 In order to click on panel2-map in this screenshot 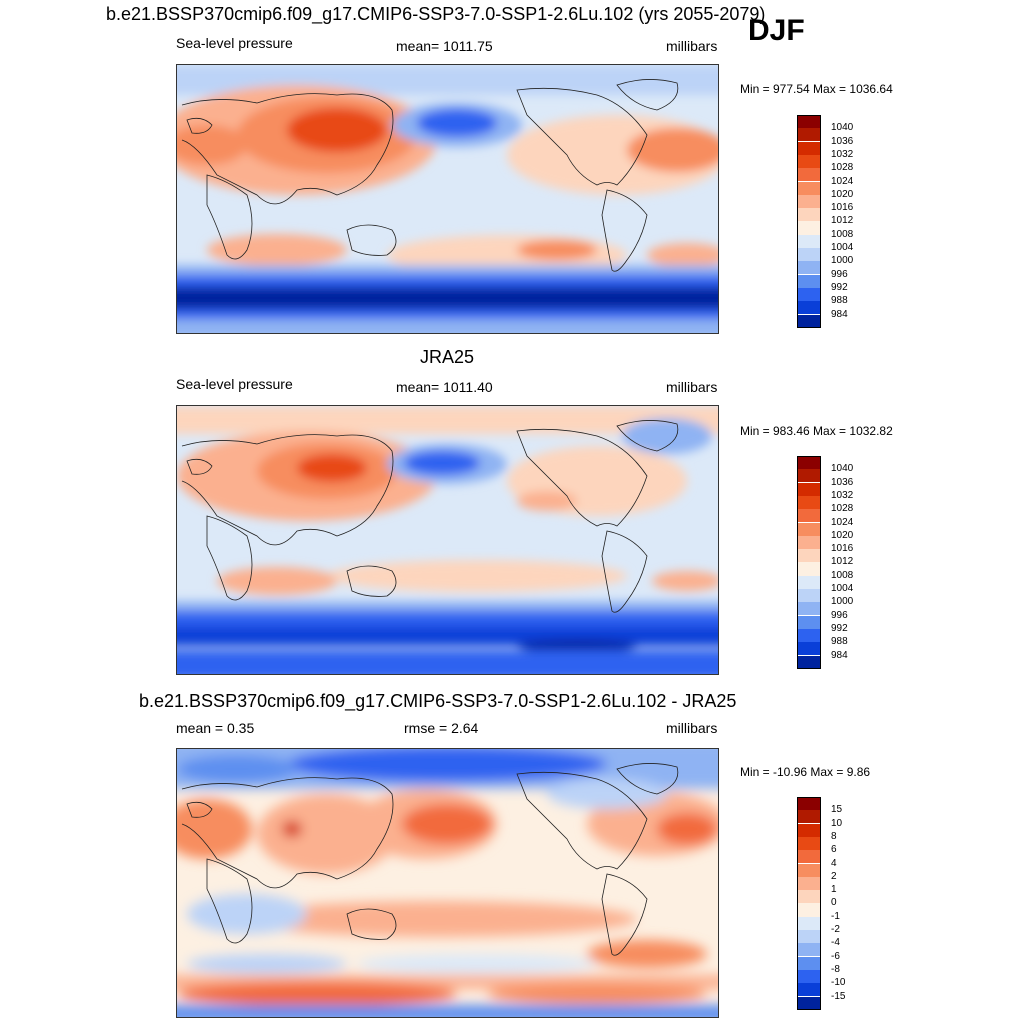, I will do `click(447, 540)`.